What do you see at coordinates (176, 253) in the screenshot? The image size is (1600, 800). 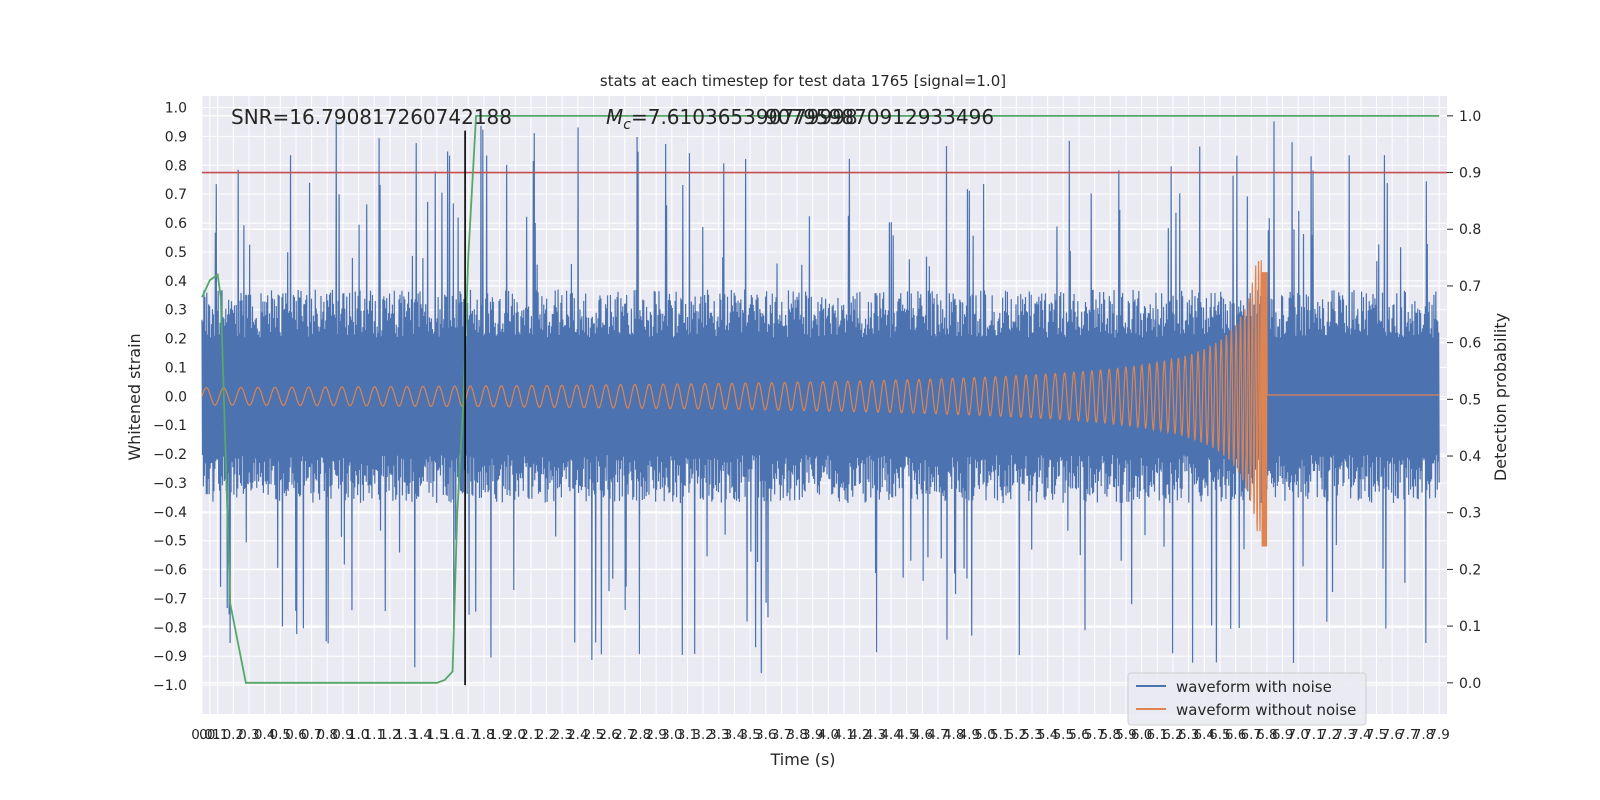 I see `y-tick-label: 0.5` at bounding box center [176, 253].